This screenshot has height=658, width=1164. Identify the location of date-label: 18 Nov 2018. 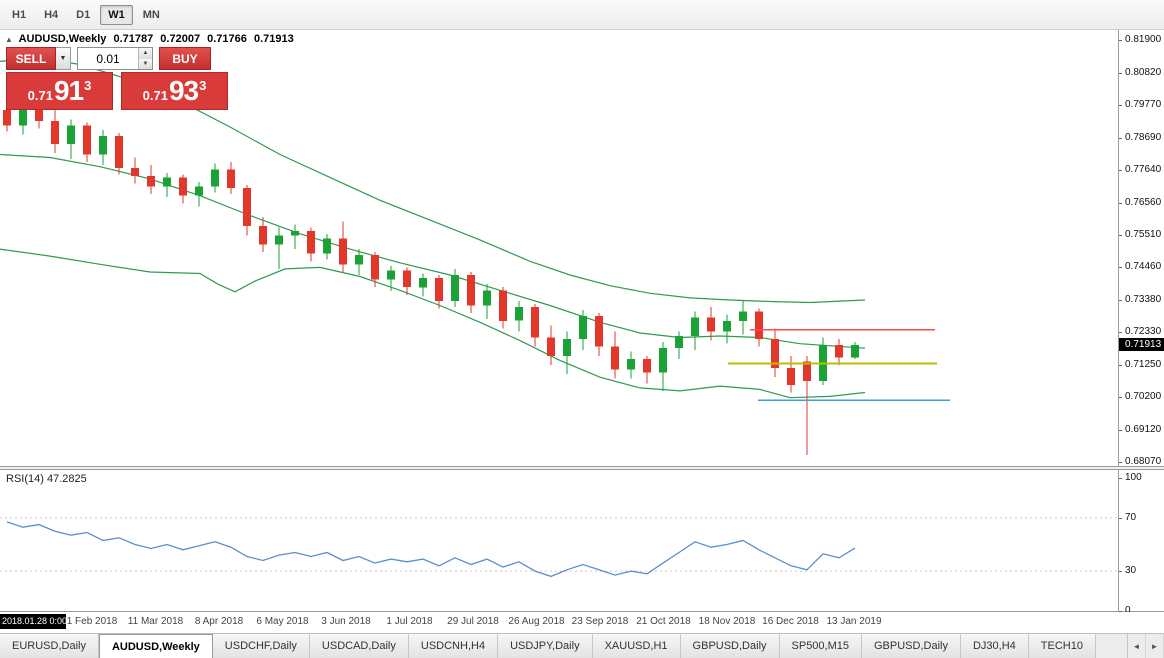
(727, 621).